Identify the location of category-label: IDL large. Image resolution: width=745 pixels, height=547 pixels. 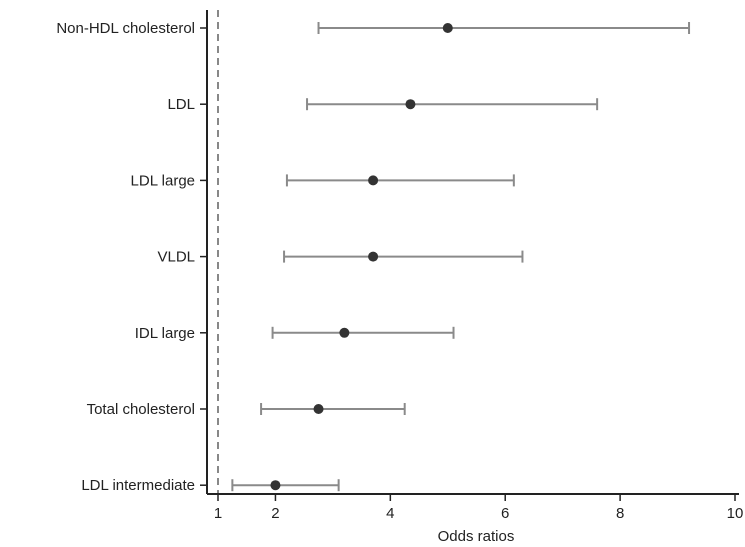
(165, 333).